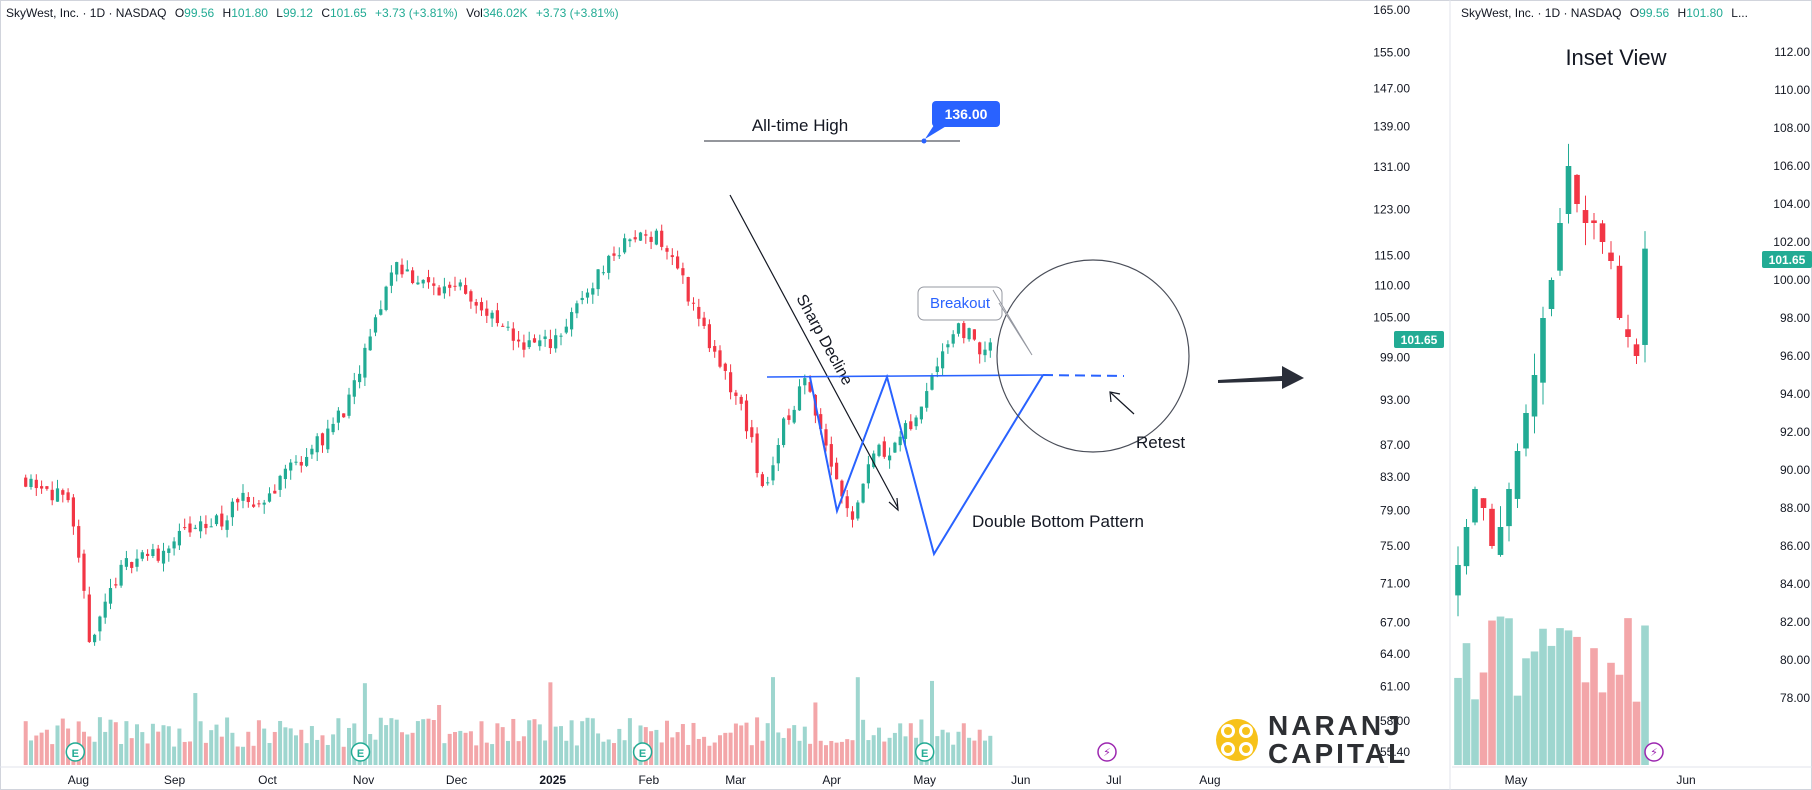  What do you see at coordinates (1053, 356) in the screenshot?
I see `breakout-annotation: Breakout` at bounding box center [1053, 356].